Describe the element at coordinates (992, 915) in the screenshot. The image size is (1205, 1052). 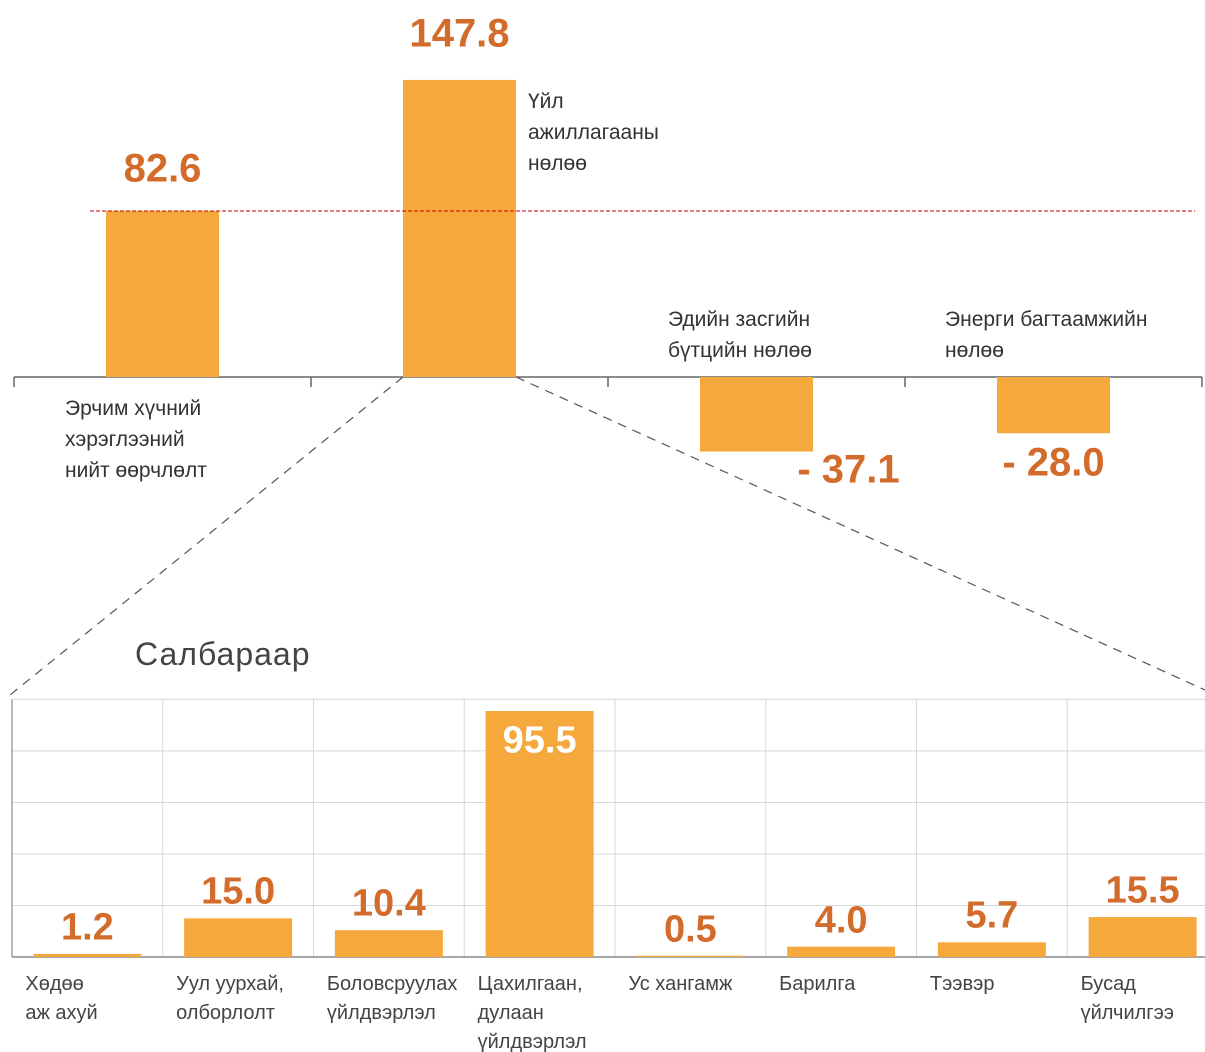
I see `value-label: 5.7` at that location.